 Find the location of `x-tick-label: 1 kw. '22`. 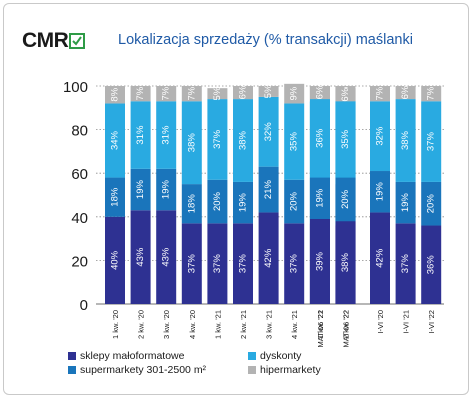

x-tick-label: 1 kw. '22 is located at coordinates (320, 324).